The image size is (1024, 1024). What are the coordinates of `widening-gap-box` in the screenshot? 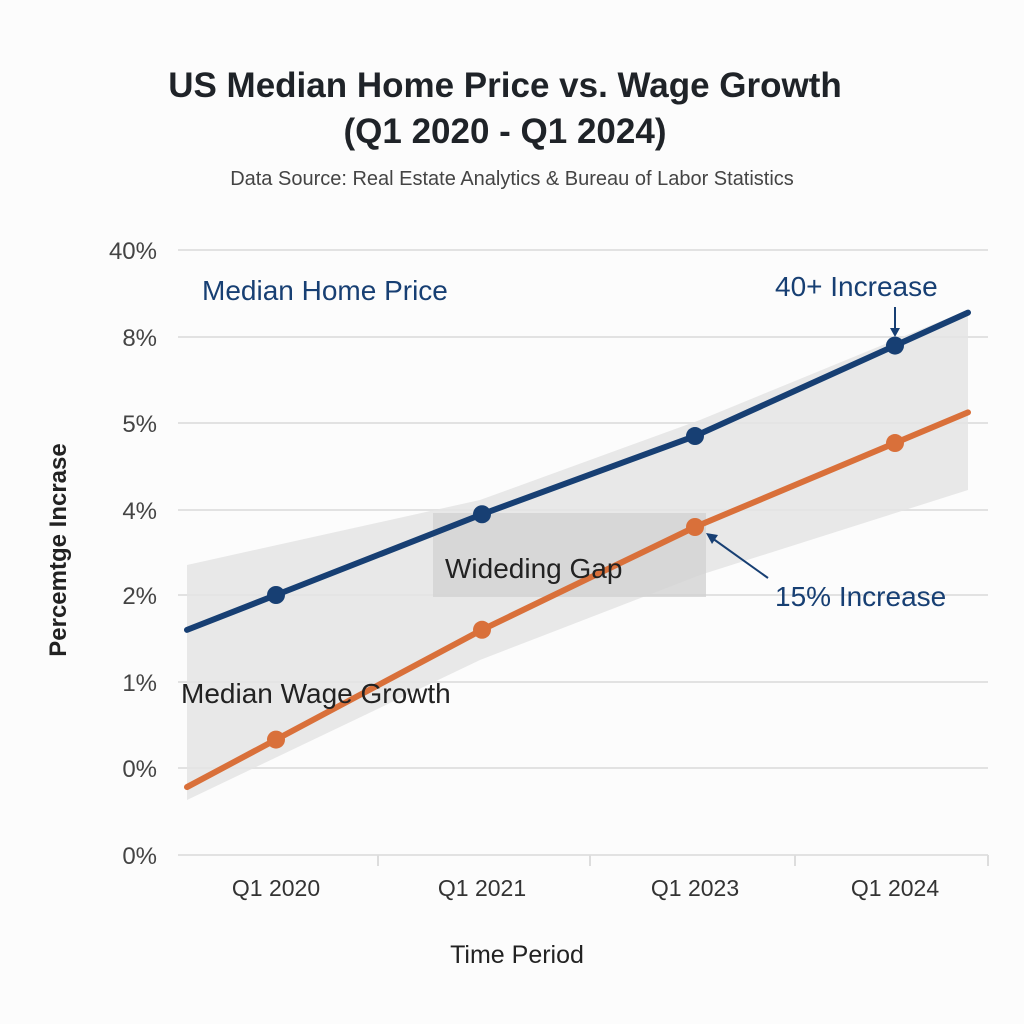 It's located at (569, 555).